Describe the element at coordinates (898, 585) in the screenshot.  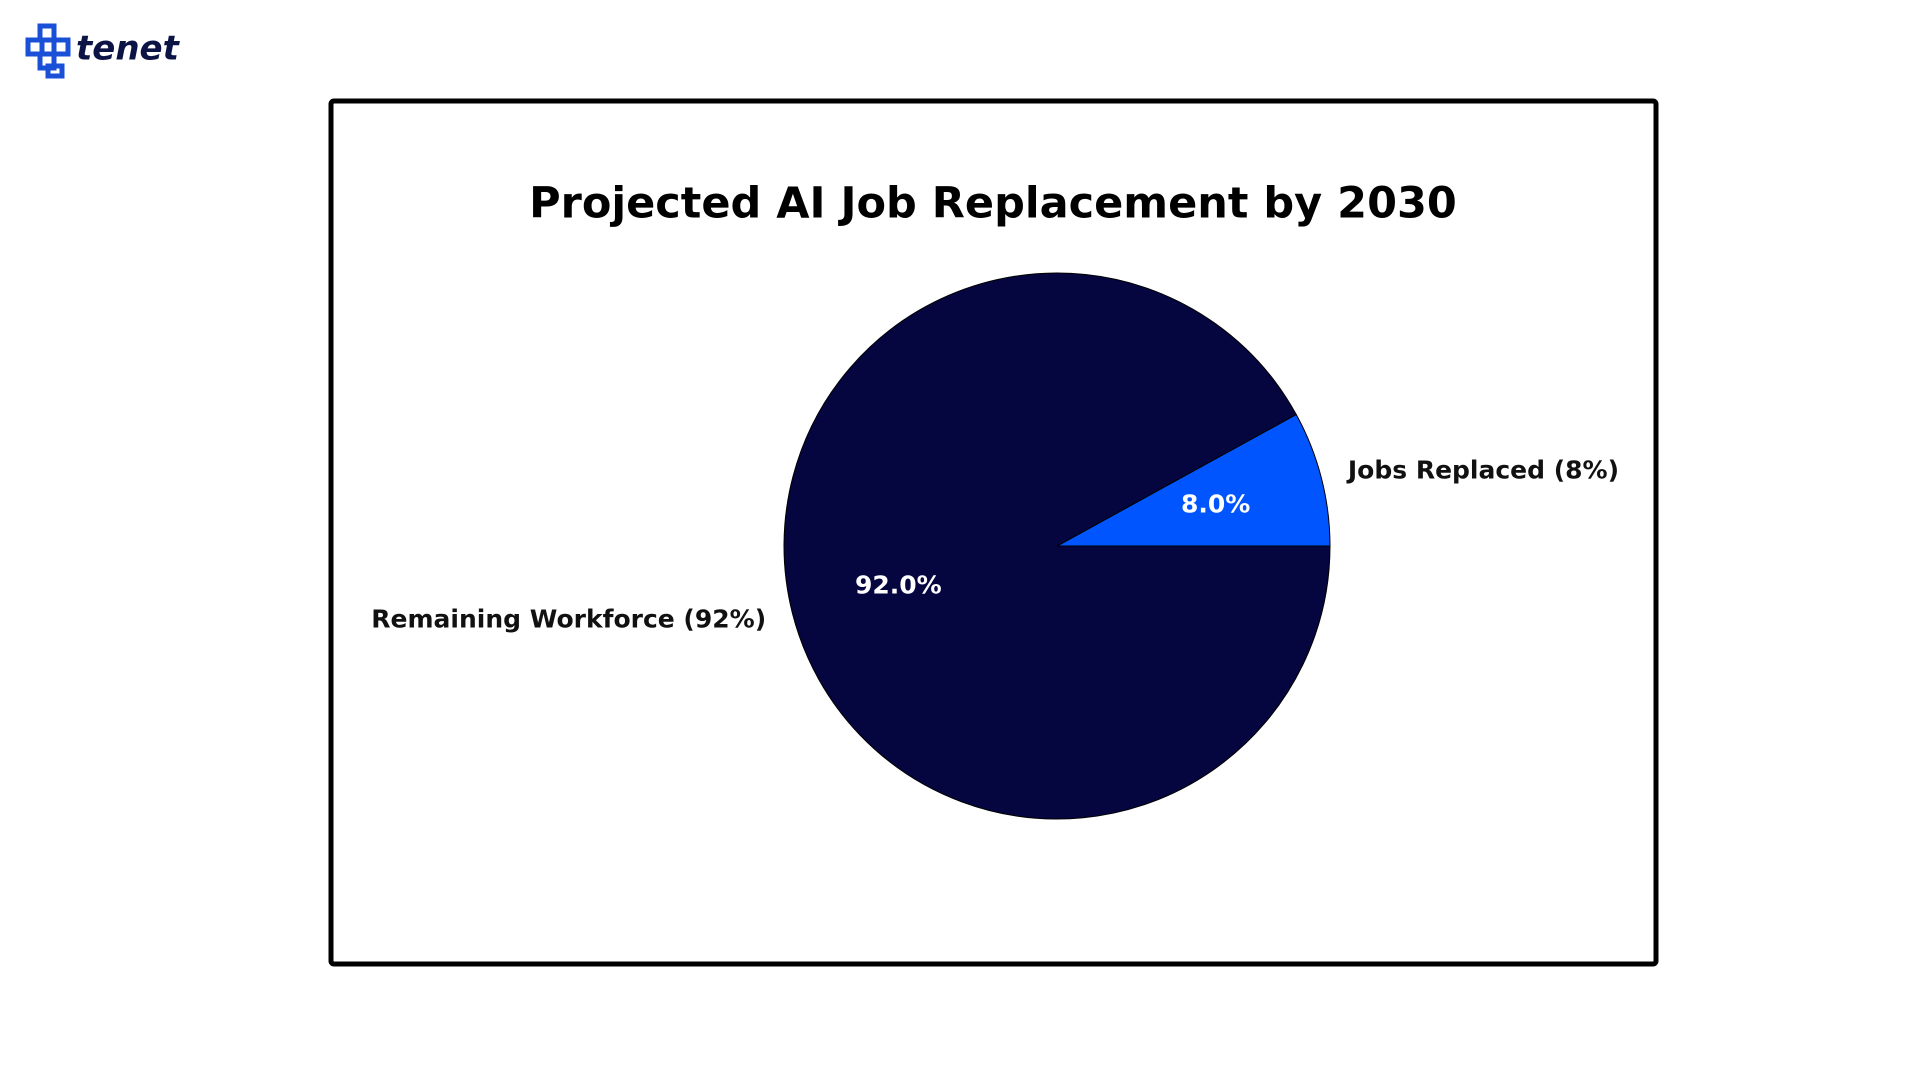
I see `value-label: 92.0%` at that location.